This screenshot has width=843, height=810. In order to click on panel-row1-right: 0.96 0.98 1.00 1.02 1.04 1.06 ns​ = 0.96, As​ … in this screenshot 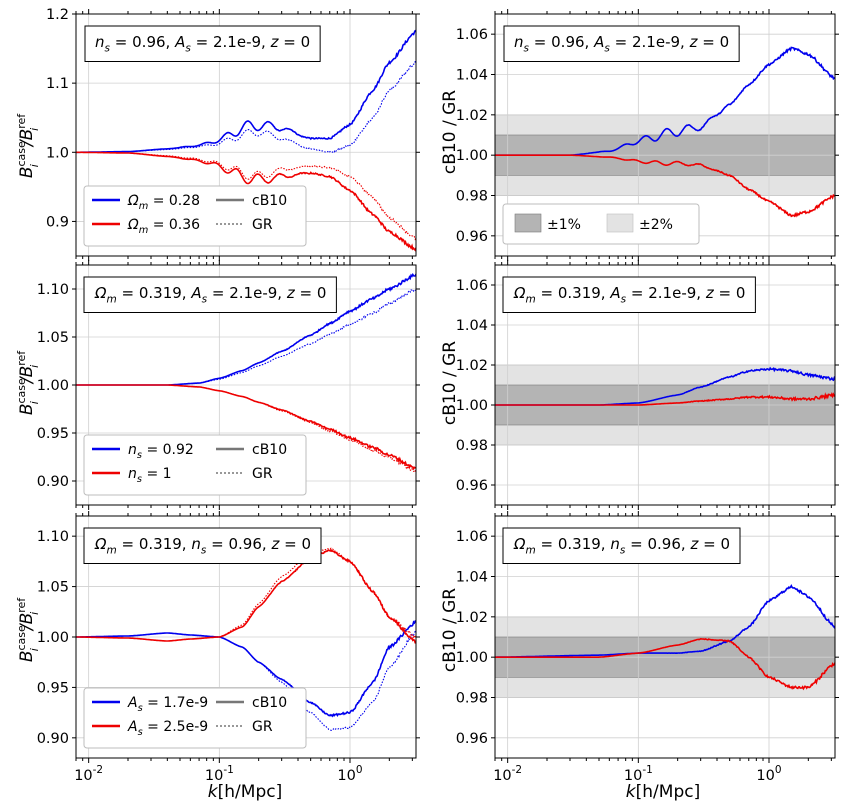, I will do `click(647, 135)`.